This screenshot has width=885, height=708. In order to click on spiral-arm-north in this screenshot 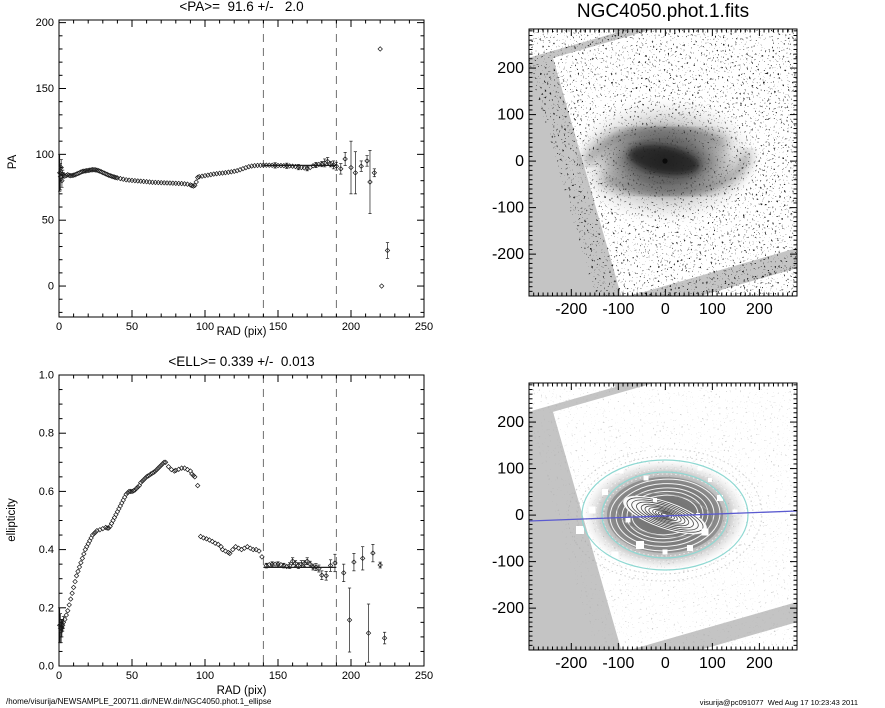, I will do `click(655, 146)`.